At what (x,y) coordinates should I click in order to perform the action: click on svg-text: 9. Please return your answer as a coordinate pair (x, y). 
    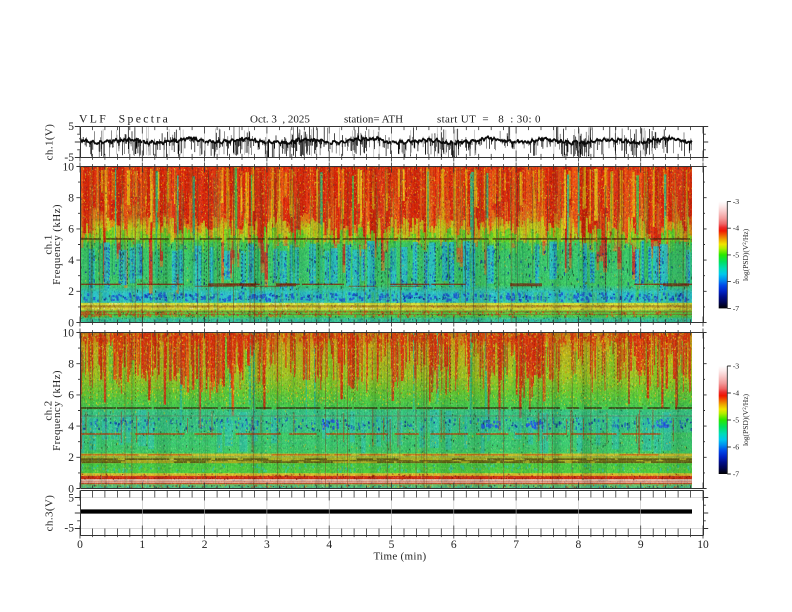
    Looking at the image, I should click on (641, 545).